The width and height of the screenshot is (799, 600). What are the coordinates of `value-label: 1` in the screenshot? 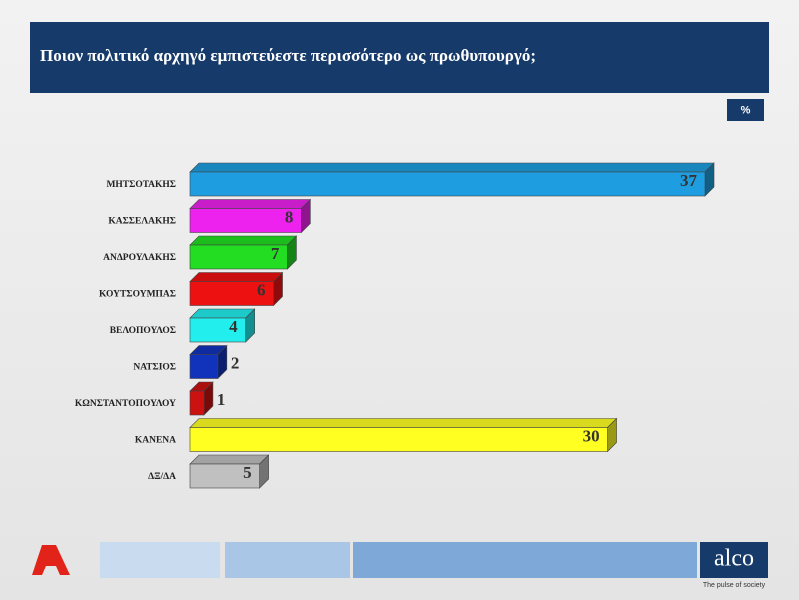 It's located at (221, 399).